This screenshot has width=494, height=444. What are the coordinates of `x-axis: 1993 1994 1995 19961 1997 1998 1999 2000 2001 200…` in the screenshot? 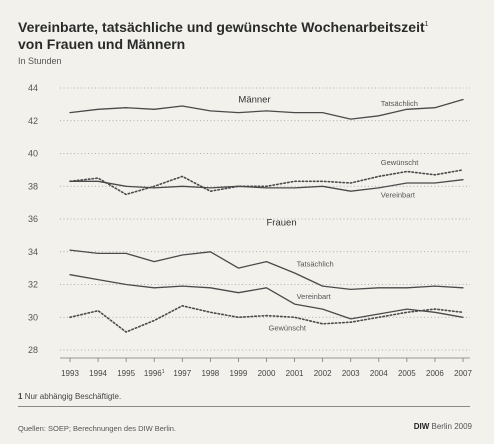 It's located at (266, 367).